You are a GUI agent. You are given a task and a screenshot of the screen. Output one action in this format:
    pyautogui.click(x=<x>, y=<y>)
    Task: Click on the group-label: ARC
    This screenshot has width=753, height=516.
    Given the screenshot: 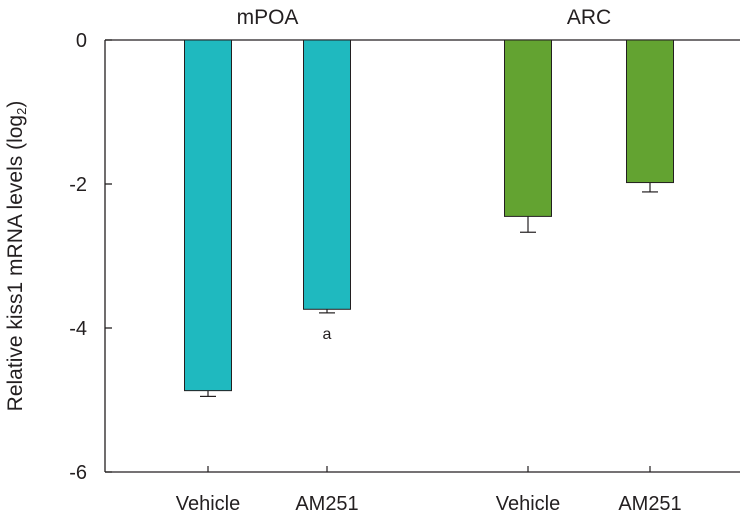 What is the action you would take?
    pyautogui.click(x=589, y=17)
    